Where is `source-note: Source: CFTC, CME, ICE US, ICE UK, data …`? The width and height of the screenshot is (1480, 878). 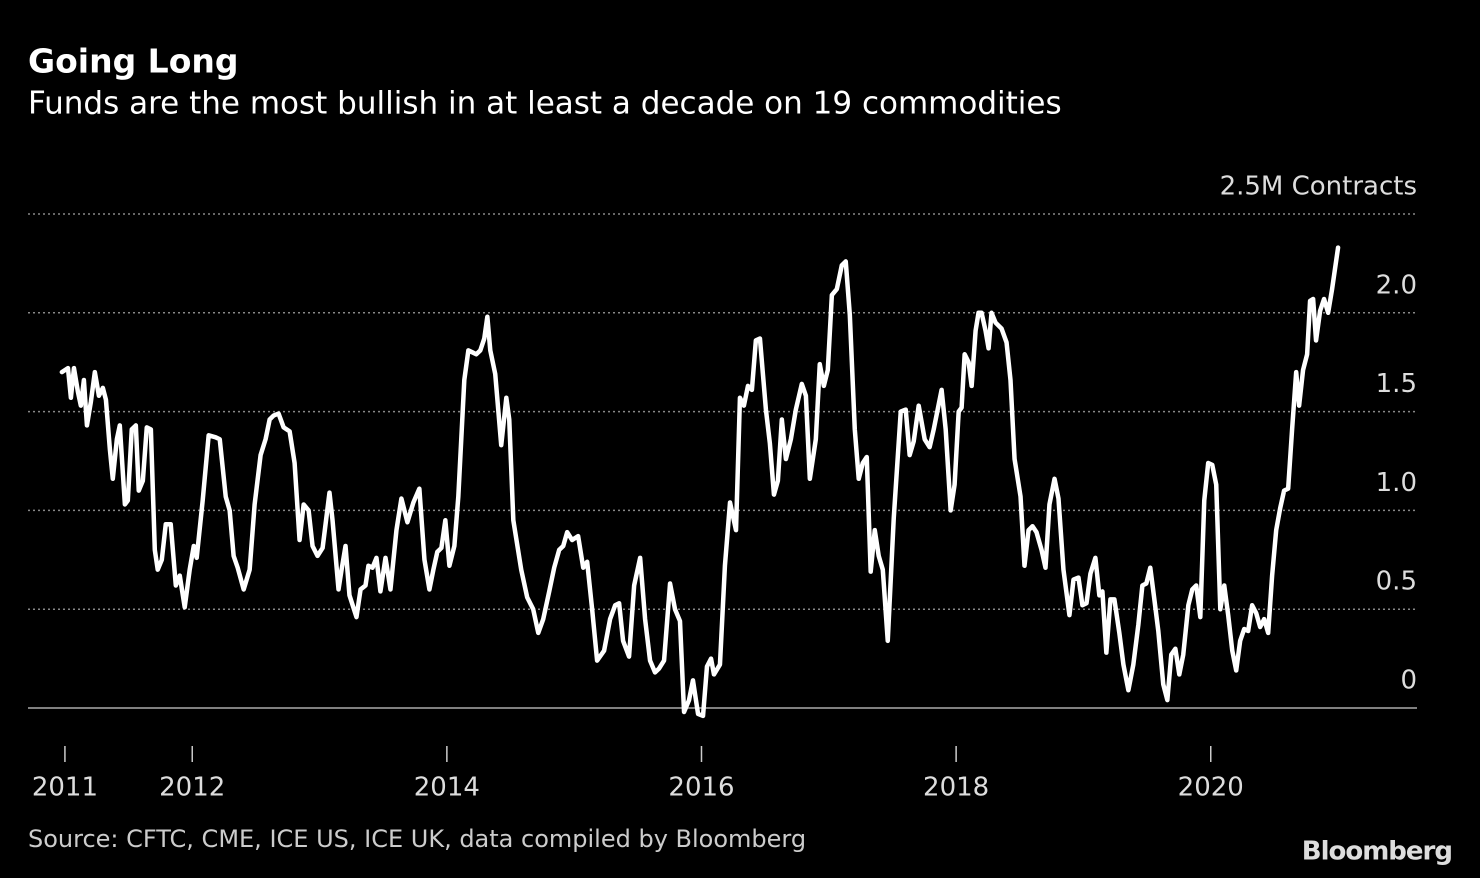
source-note: Source: CFTC, CME, ICE US, ICE UK, data … is located at coordinates (417, 839).